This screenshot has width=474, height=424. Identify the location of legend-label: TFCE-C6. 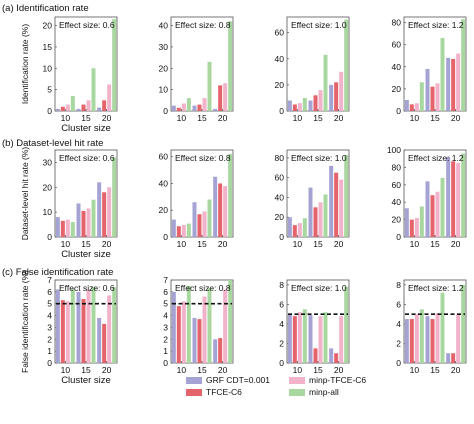
(224, 392).